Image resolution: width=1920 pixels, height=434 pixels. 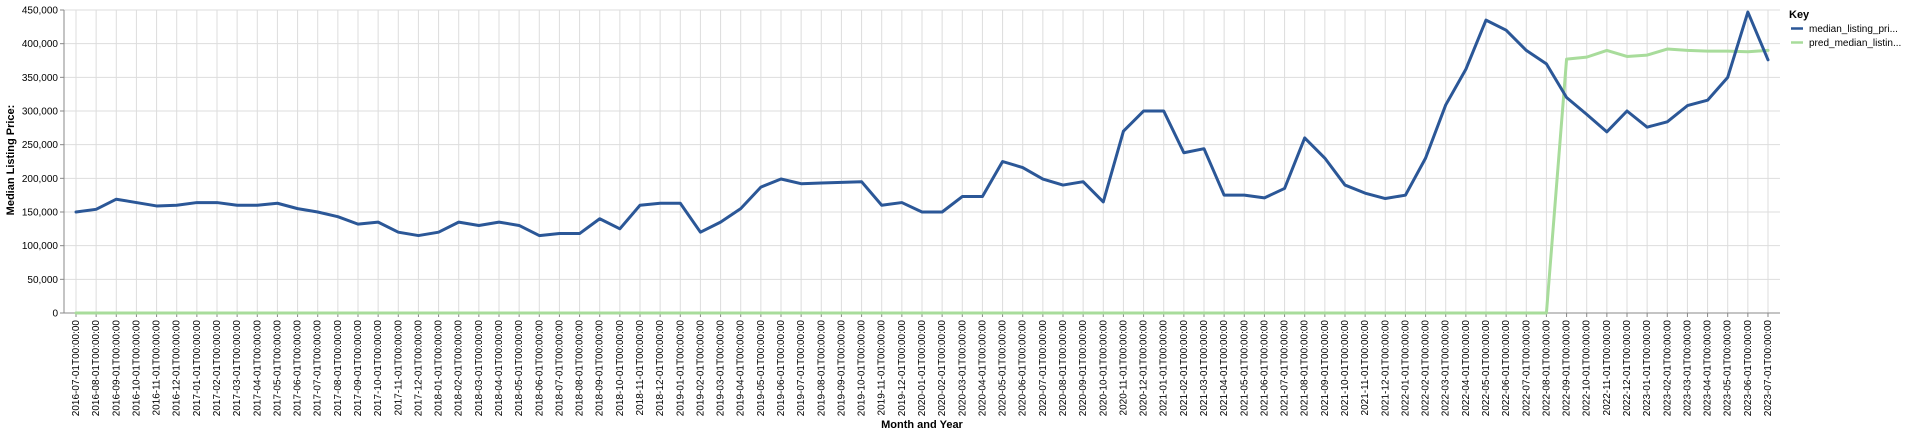 I want to click on x-tick-label: 2017-10-01T00:00:00, so click(x=378, y=368).